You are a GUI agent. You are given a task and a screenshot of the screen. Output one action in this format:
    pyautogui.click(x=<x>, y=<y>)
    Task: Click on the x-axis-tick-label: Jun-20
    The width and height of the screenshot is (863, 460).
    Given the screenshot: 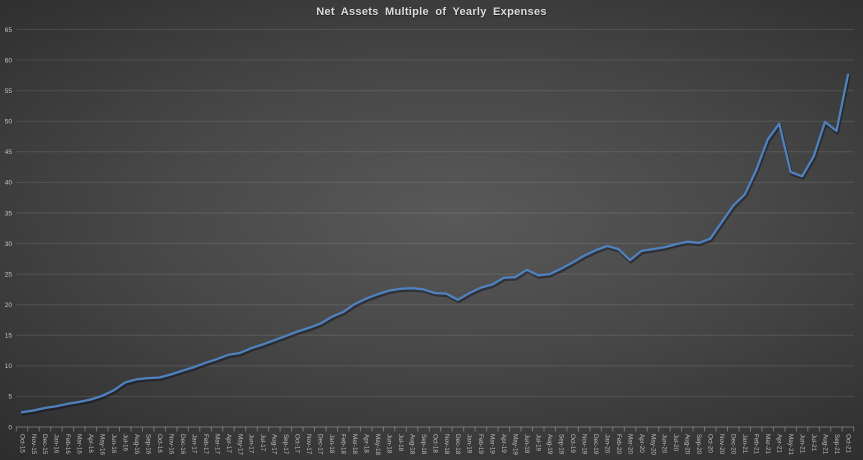 What is the action you would take?
    pyautogui.click(x=664, y=444)
    